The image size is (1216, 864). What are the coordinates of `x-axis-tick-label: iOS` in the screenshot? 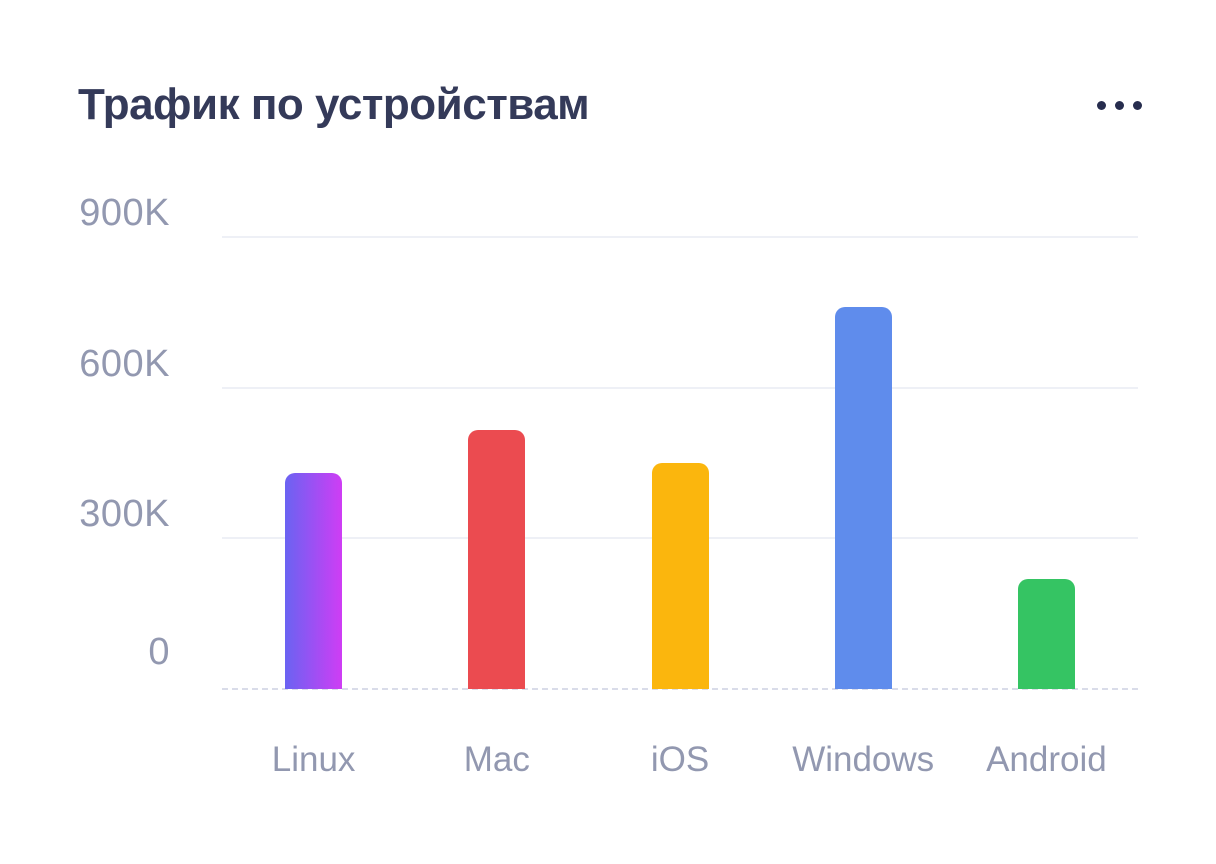 It's located at (680, 759).